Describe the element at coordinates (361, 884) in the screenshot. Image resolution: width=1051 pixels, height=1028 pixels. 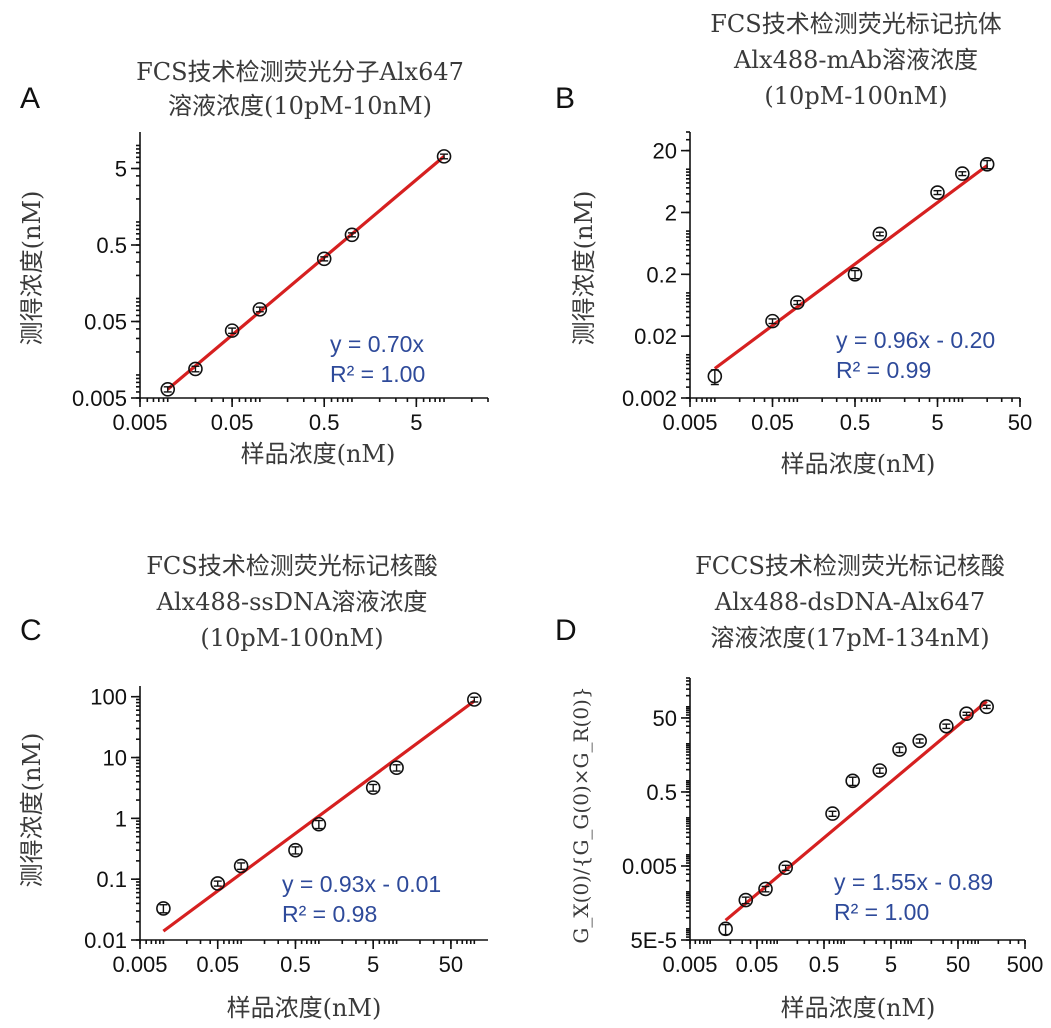
I see `fit-equation: y = 0.93x - 0.01` at that location.